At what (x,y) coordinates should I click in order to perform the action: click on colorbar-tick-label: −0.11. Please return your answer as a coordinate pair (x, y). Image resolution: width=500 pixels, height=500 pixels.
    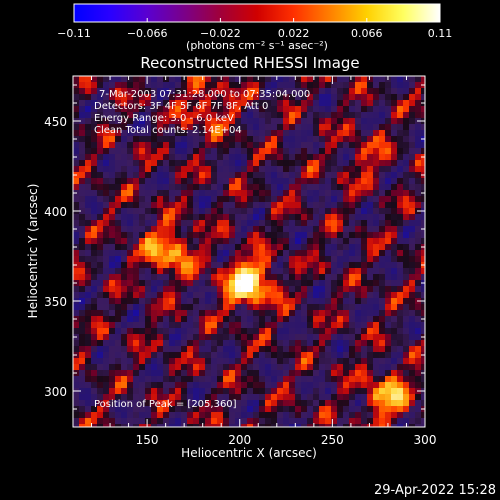
    Looking at the image, I should click on (74, 33).